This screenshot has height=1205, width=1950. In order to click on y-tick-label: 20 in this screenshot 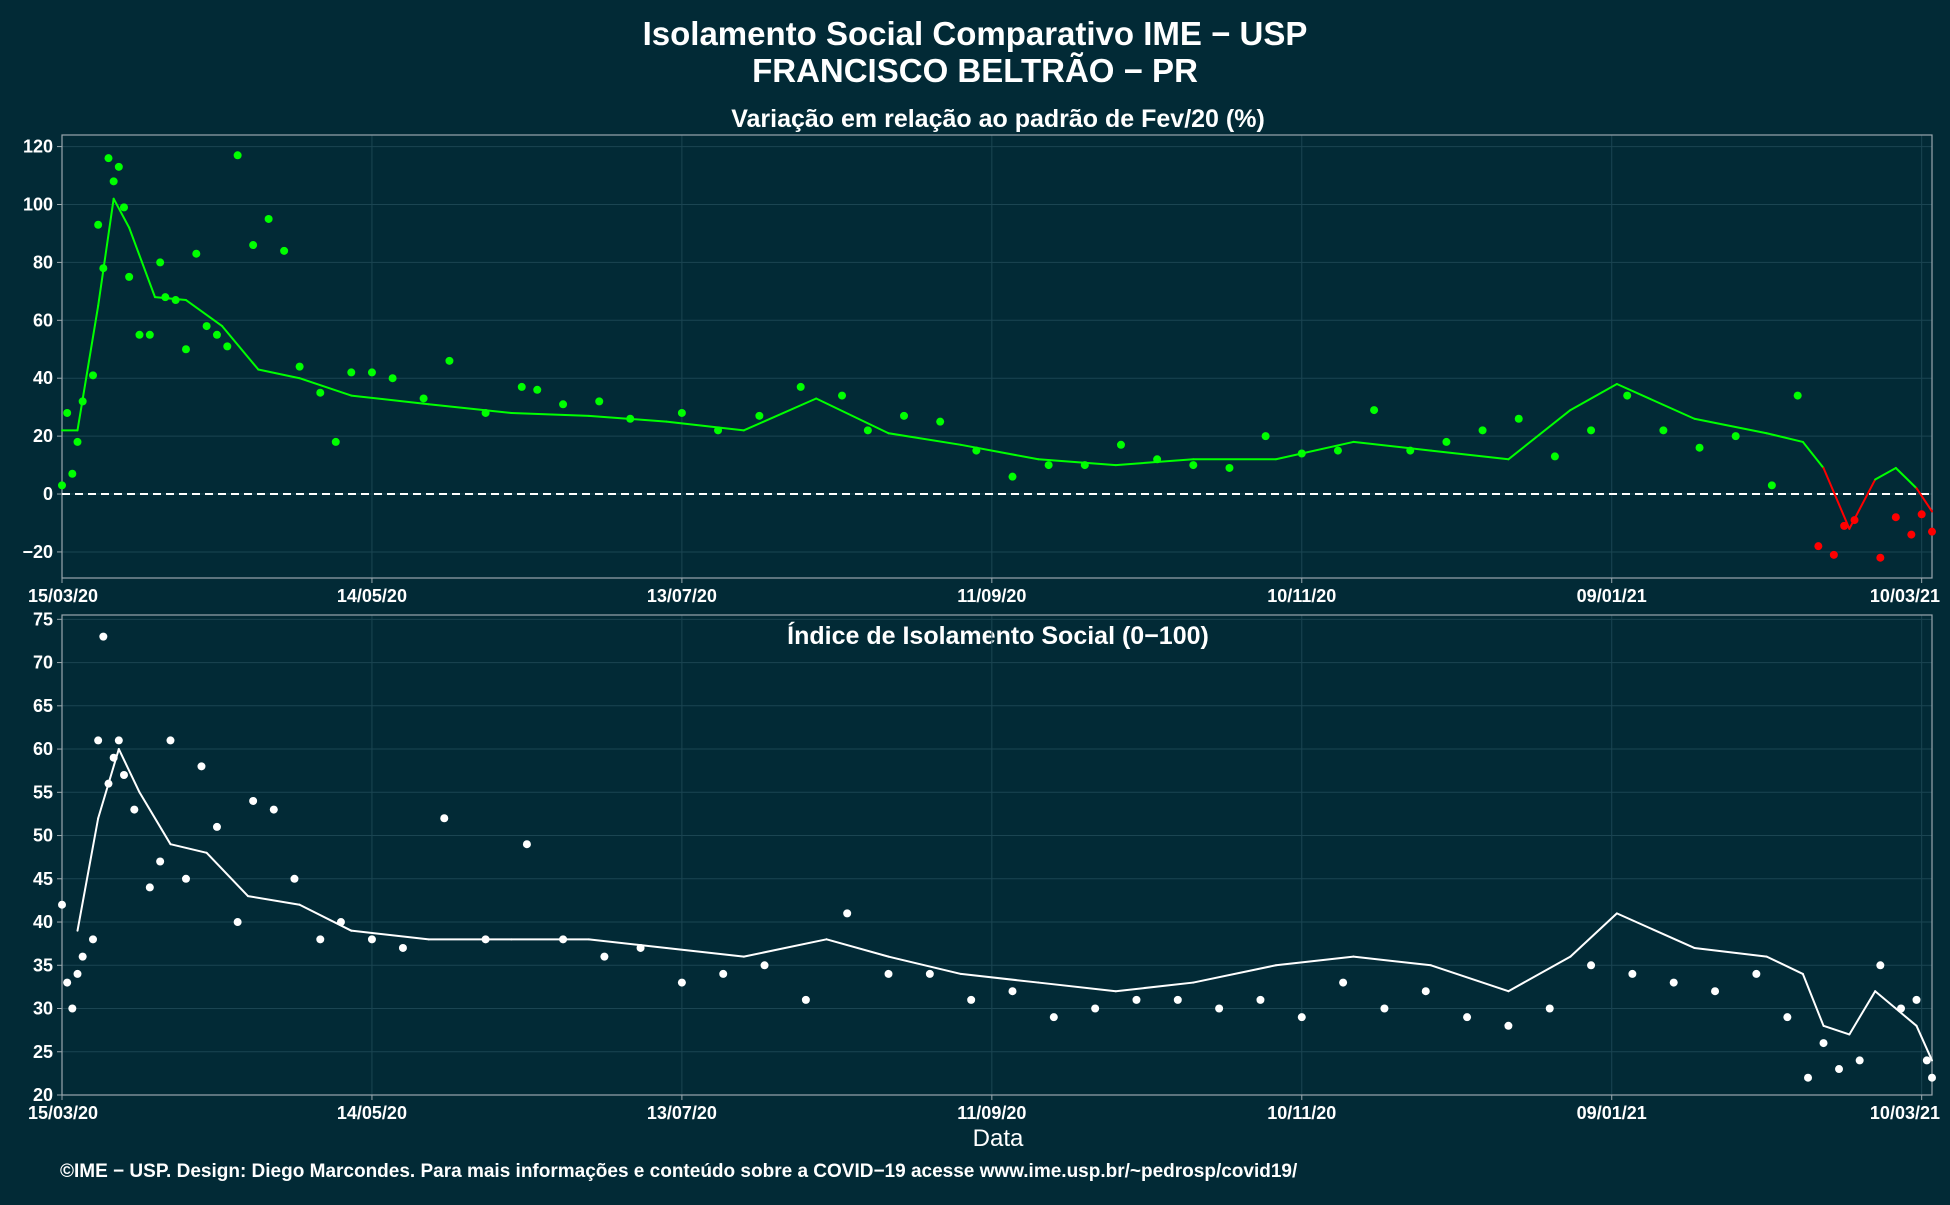, I will do `click(43, 436)`.